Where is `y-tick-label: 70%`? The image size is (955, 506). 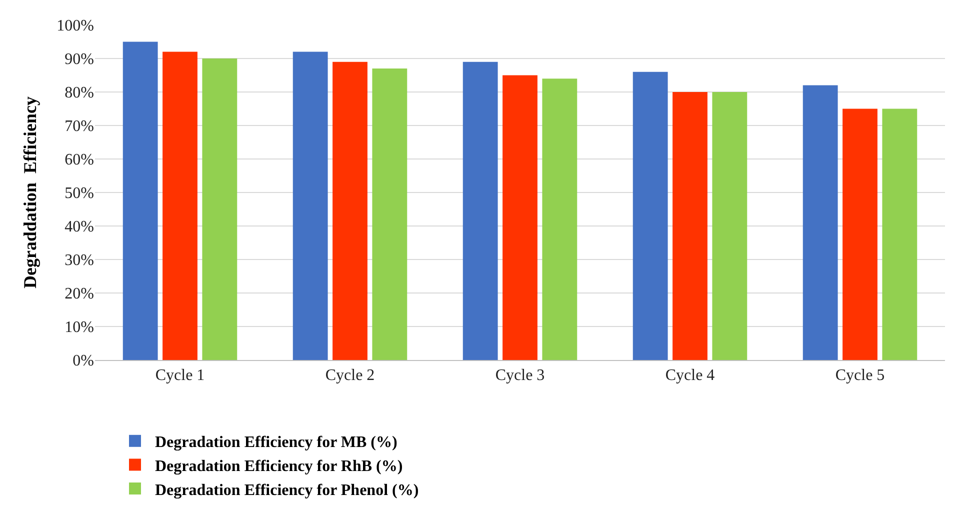
y-tick-label: 70% is located at coordinates (79, 127).